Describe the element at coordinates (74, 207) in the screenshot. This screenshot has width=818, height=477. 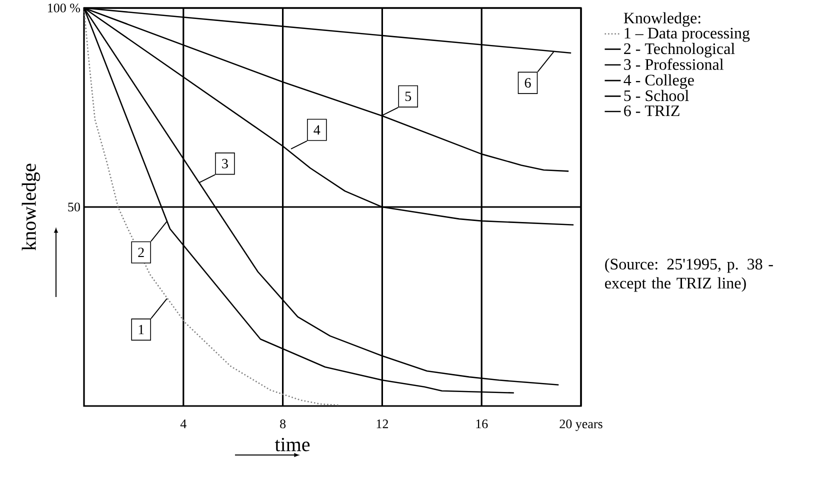
I see `y-tick-label: 50` at that location.